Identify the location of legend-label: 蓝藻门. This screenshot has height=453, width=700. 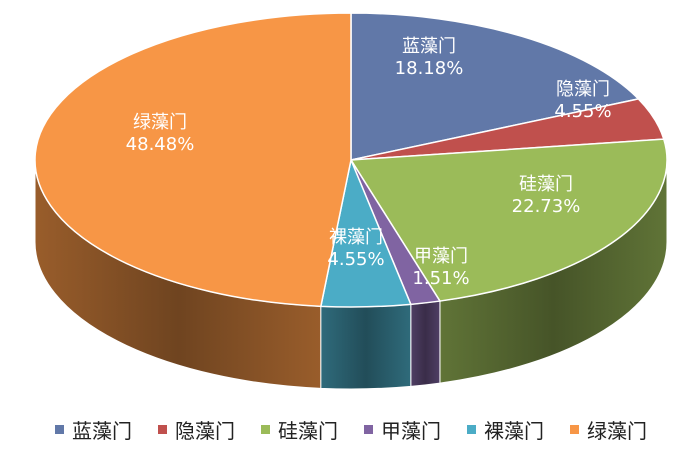
(102, 430).